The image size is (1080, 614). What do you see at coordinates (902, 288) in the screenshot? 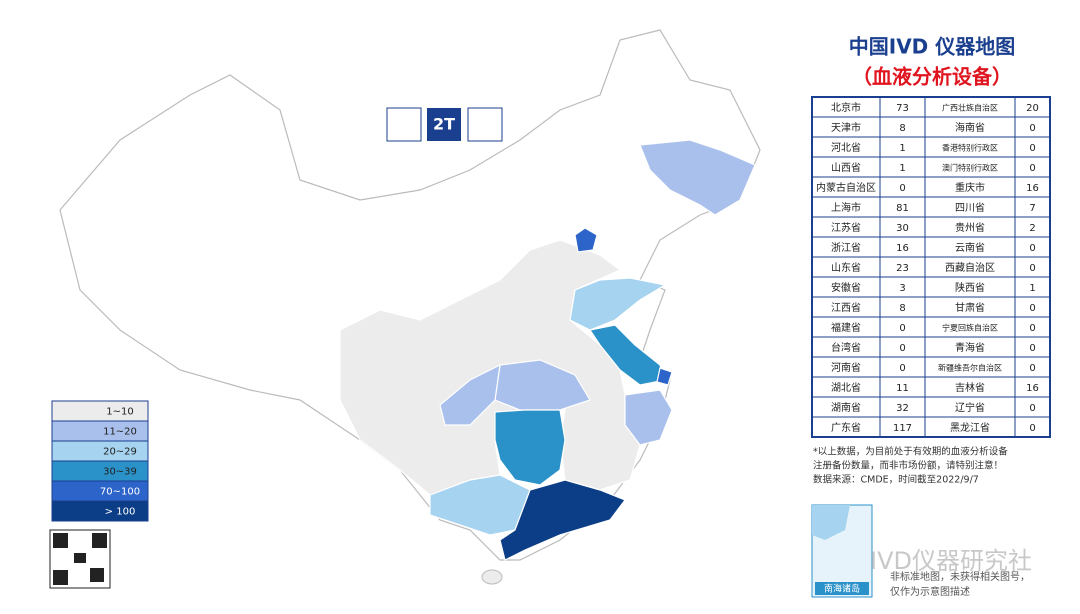
I see `region-count: 3` at bounding box center [902, 288].